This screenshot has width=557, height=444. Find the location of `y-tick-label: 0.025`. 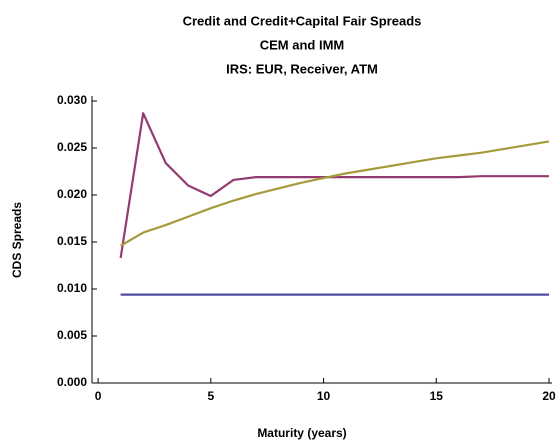

y-tick-label: 0.025 is located at coordinates (72, 147).